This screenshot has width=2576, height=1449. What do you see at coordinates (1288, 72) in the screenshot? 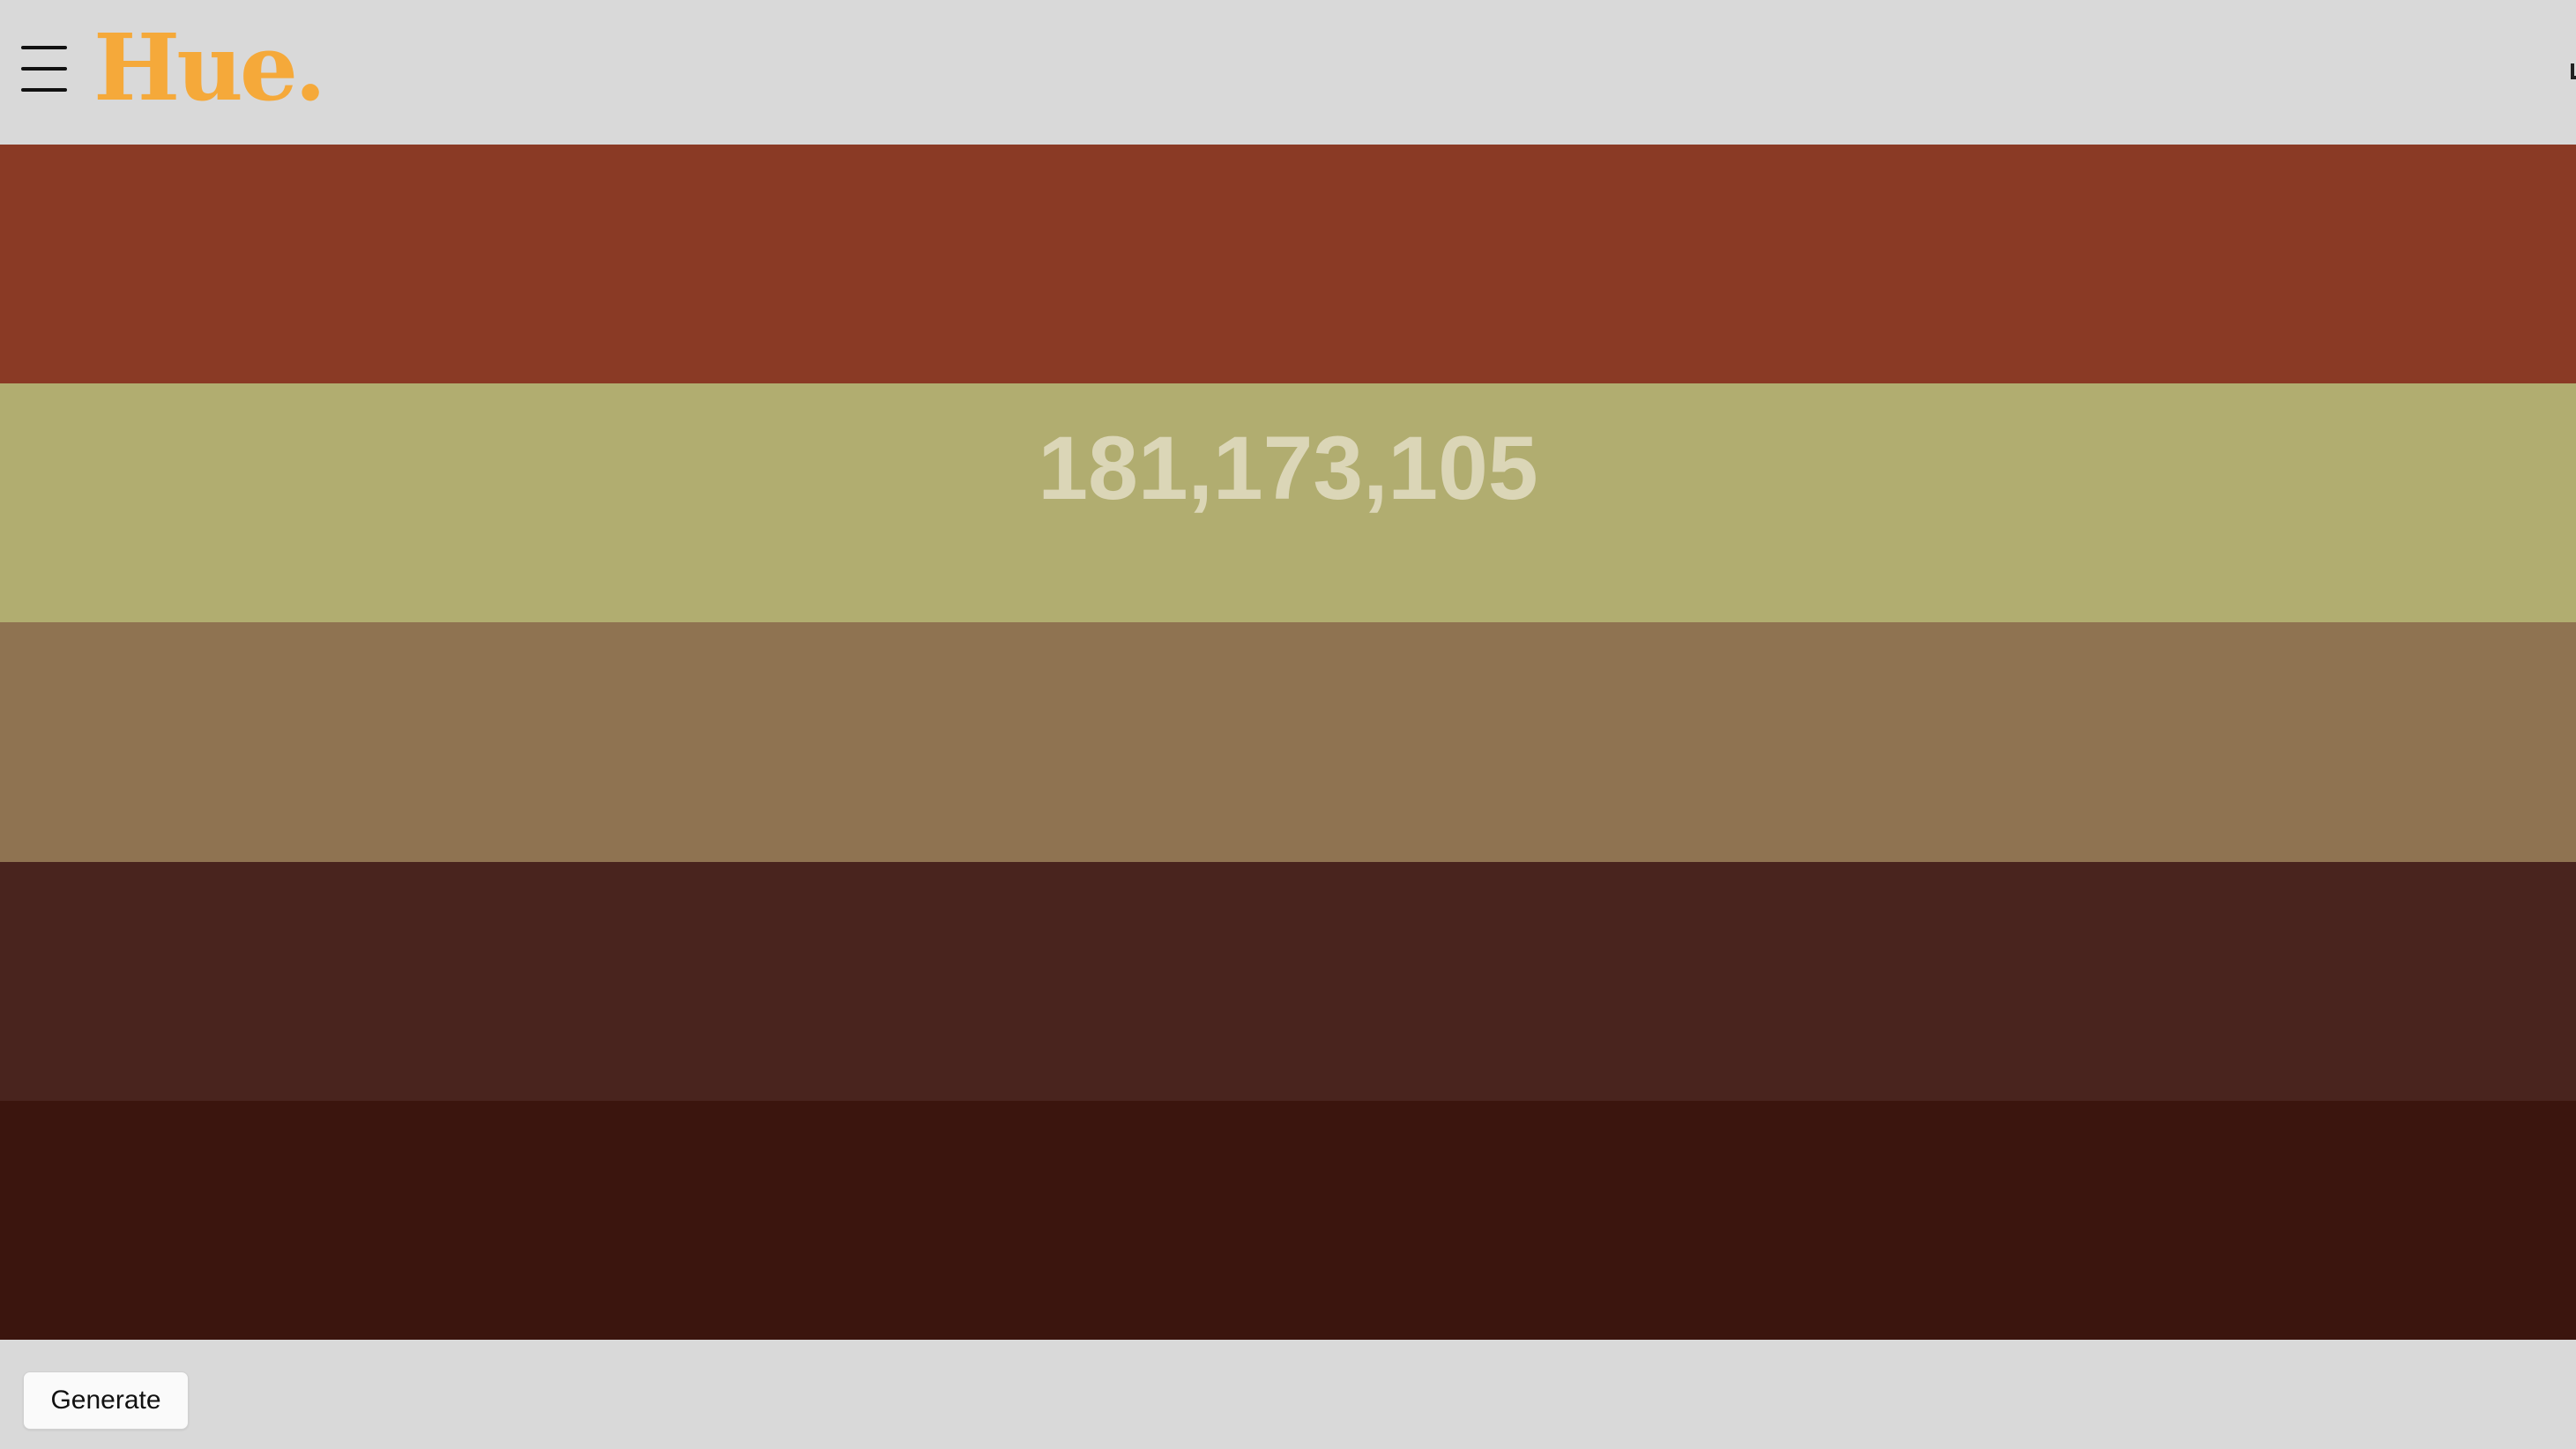
I see `app-header: Hue.` at bounding box center [1288, 72].